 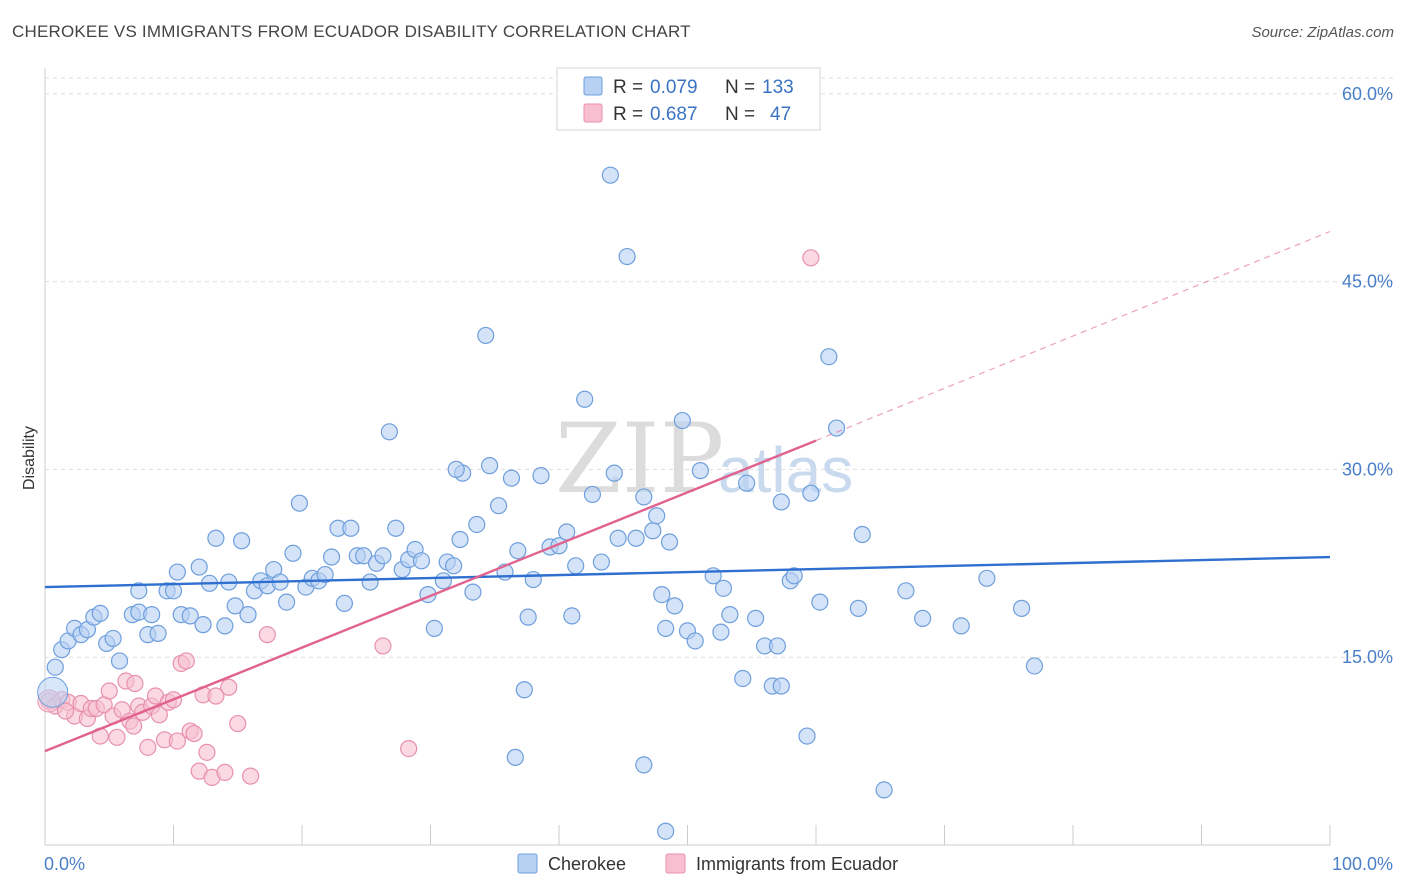 What do you see at coordinates (64, 864) in the screenshot?
I see `x-tick-label-0: 0.0%` at bounding box center [64, 864].